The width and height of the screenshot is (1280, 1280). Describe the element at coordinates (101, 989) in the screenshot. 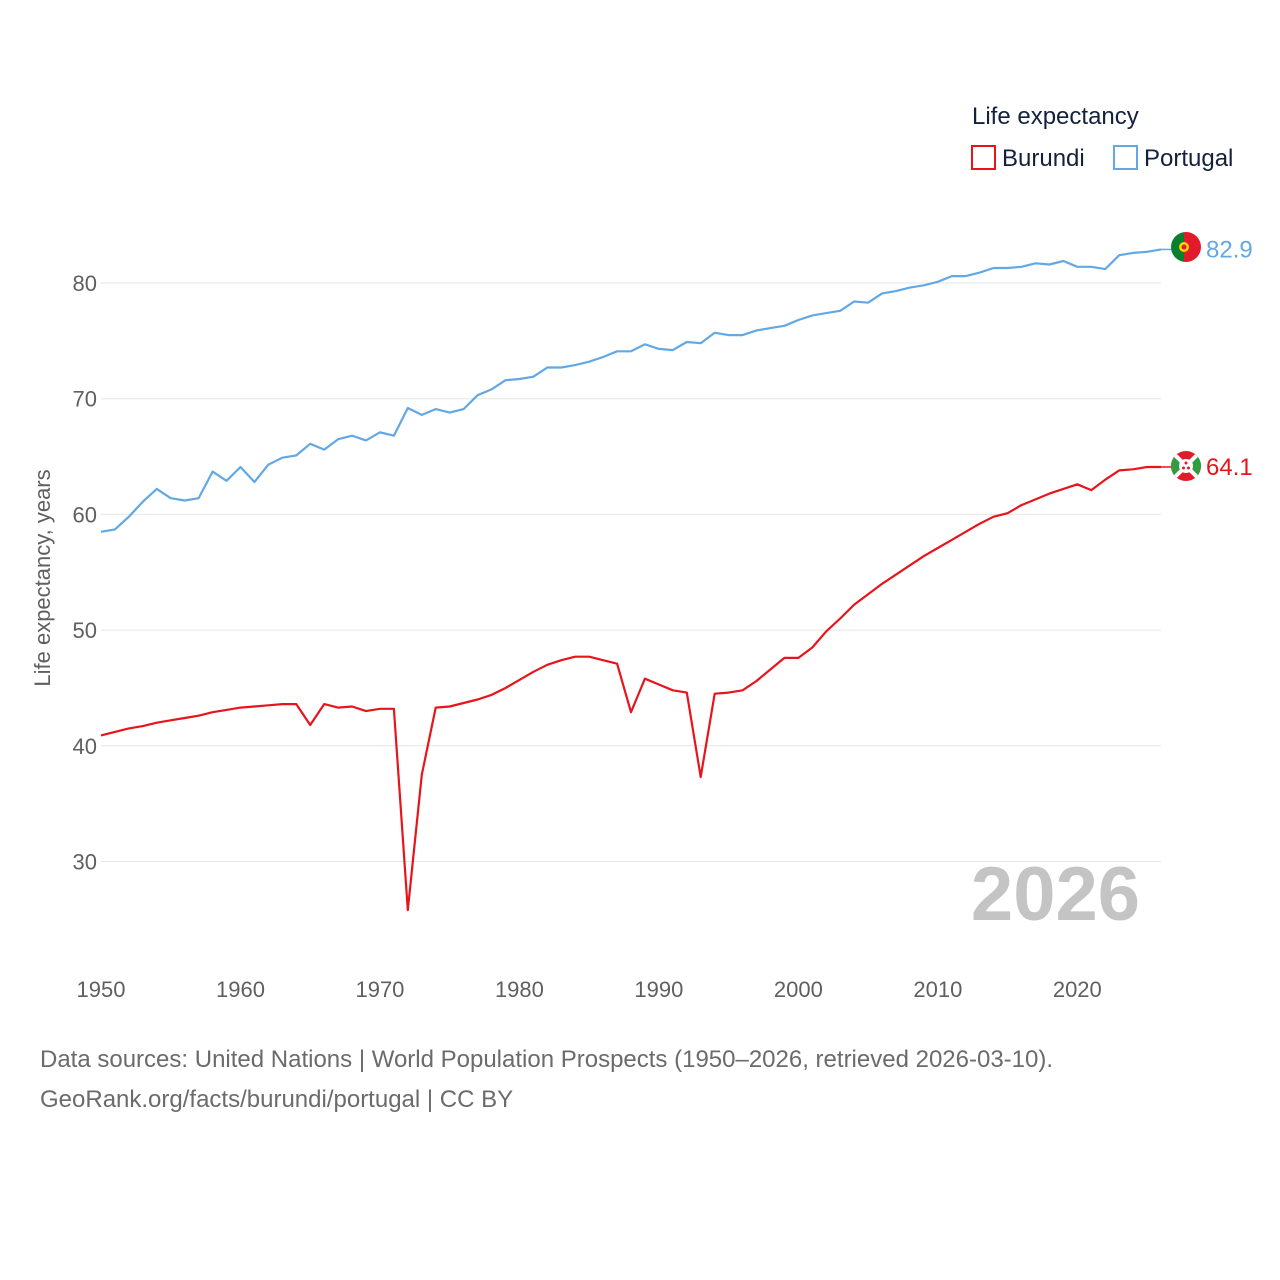

I see `x-tick-label-1950: 1950` at that location.